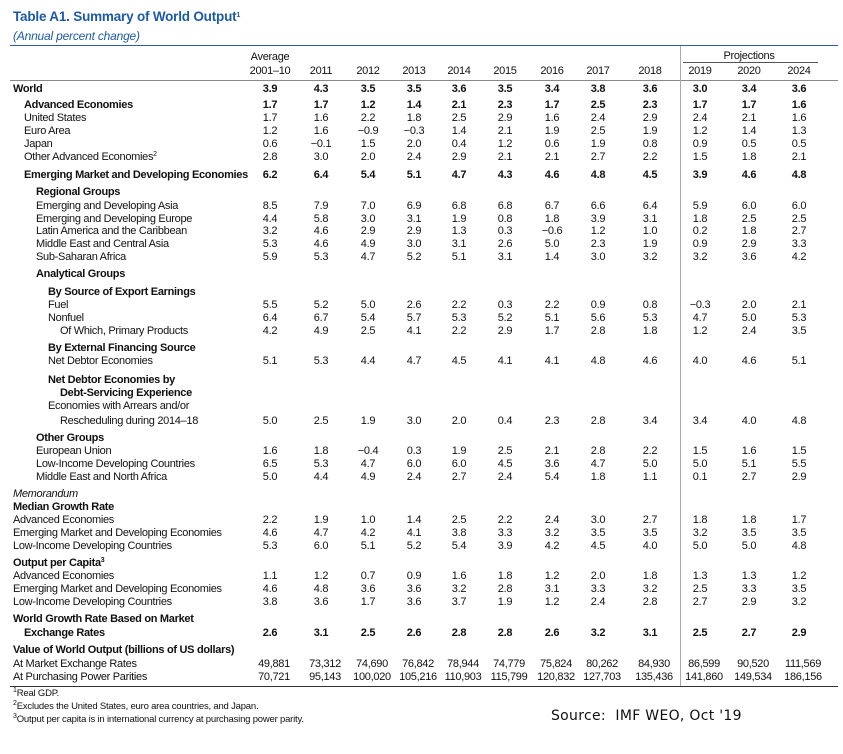  What do you see at coordinates (505, 71) in the screenshot?
I see `column-header: 2015` at bounding box center [505, 71].